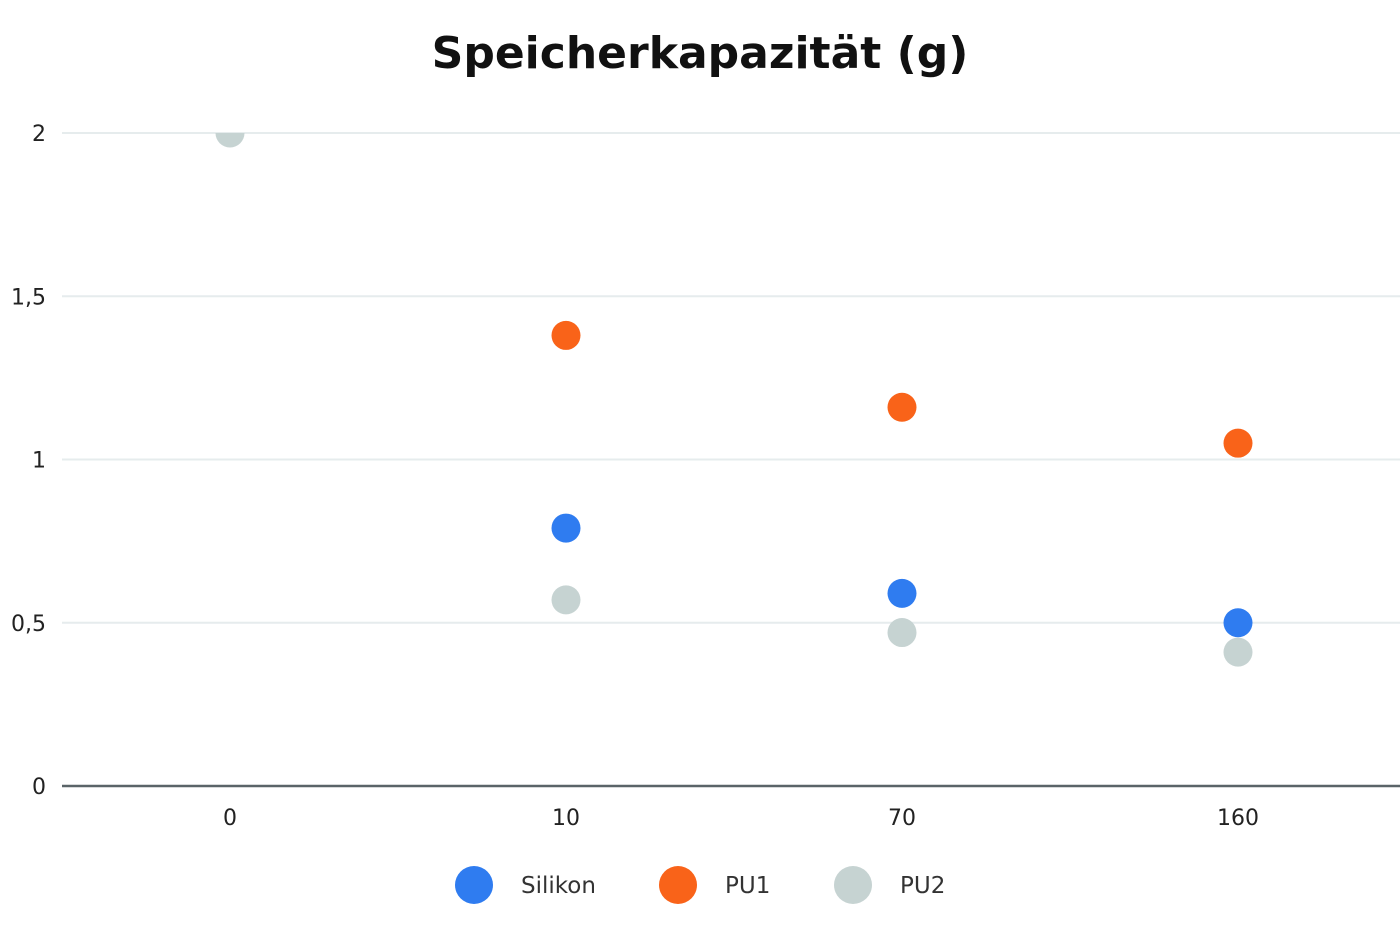  Describe the element at coordinates (902, 818) in the screenshot. I see `x-tick-label: 70` at that location.